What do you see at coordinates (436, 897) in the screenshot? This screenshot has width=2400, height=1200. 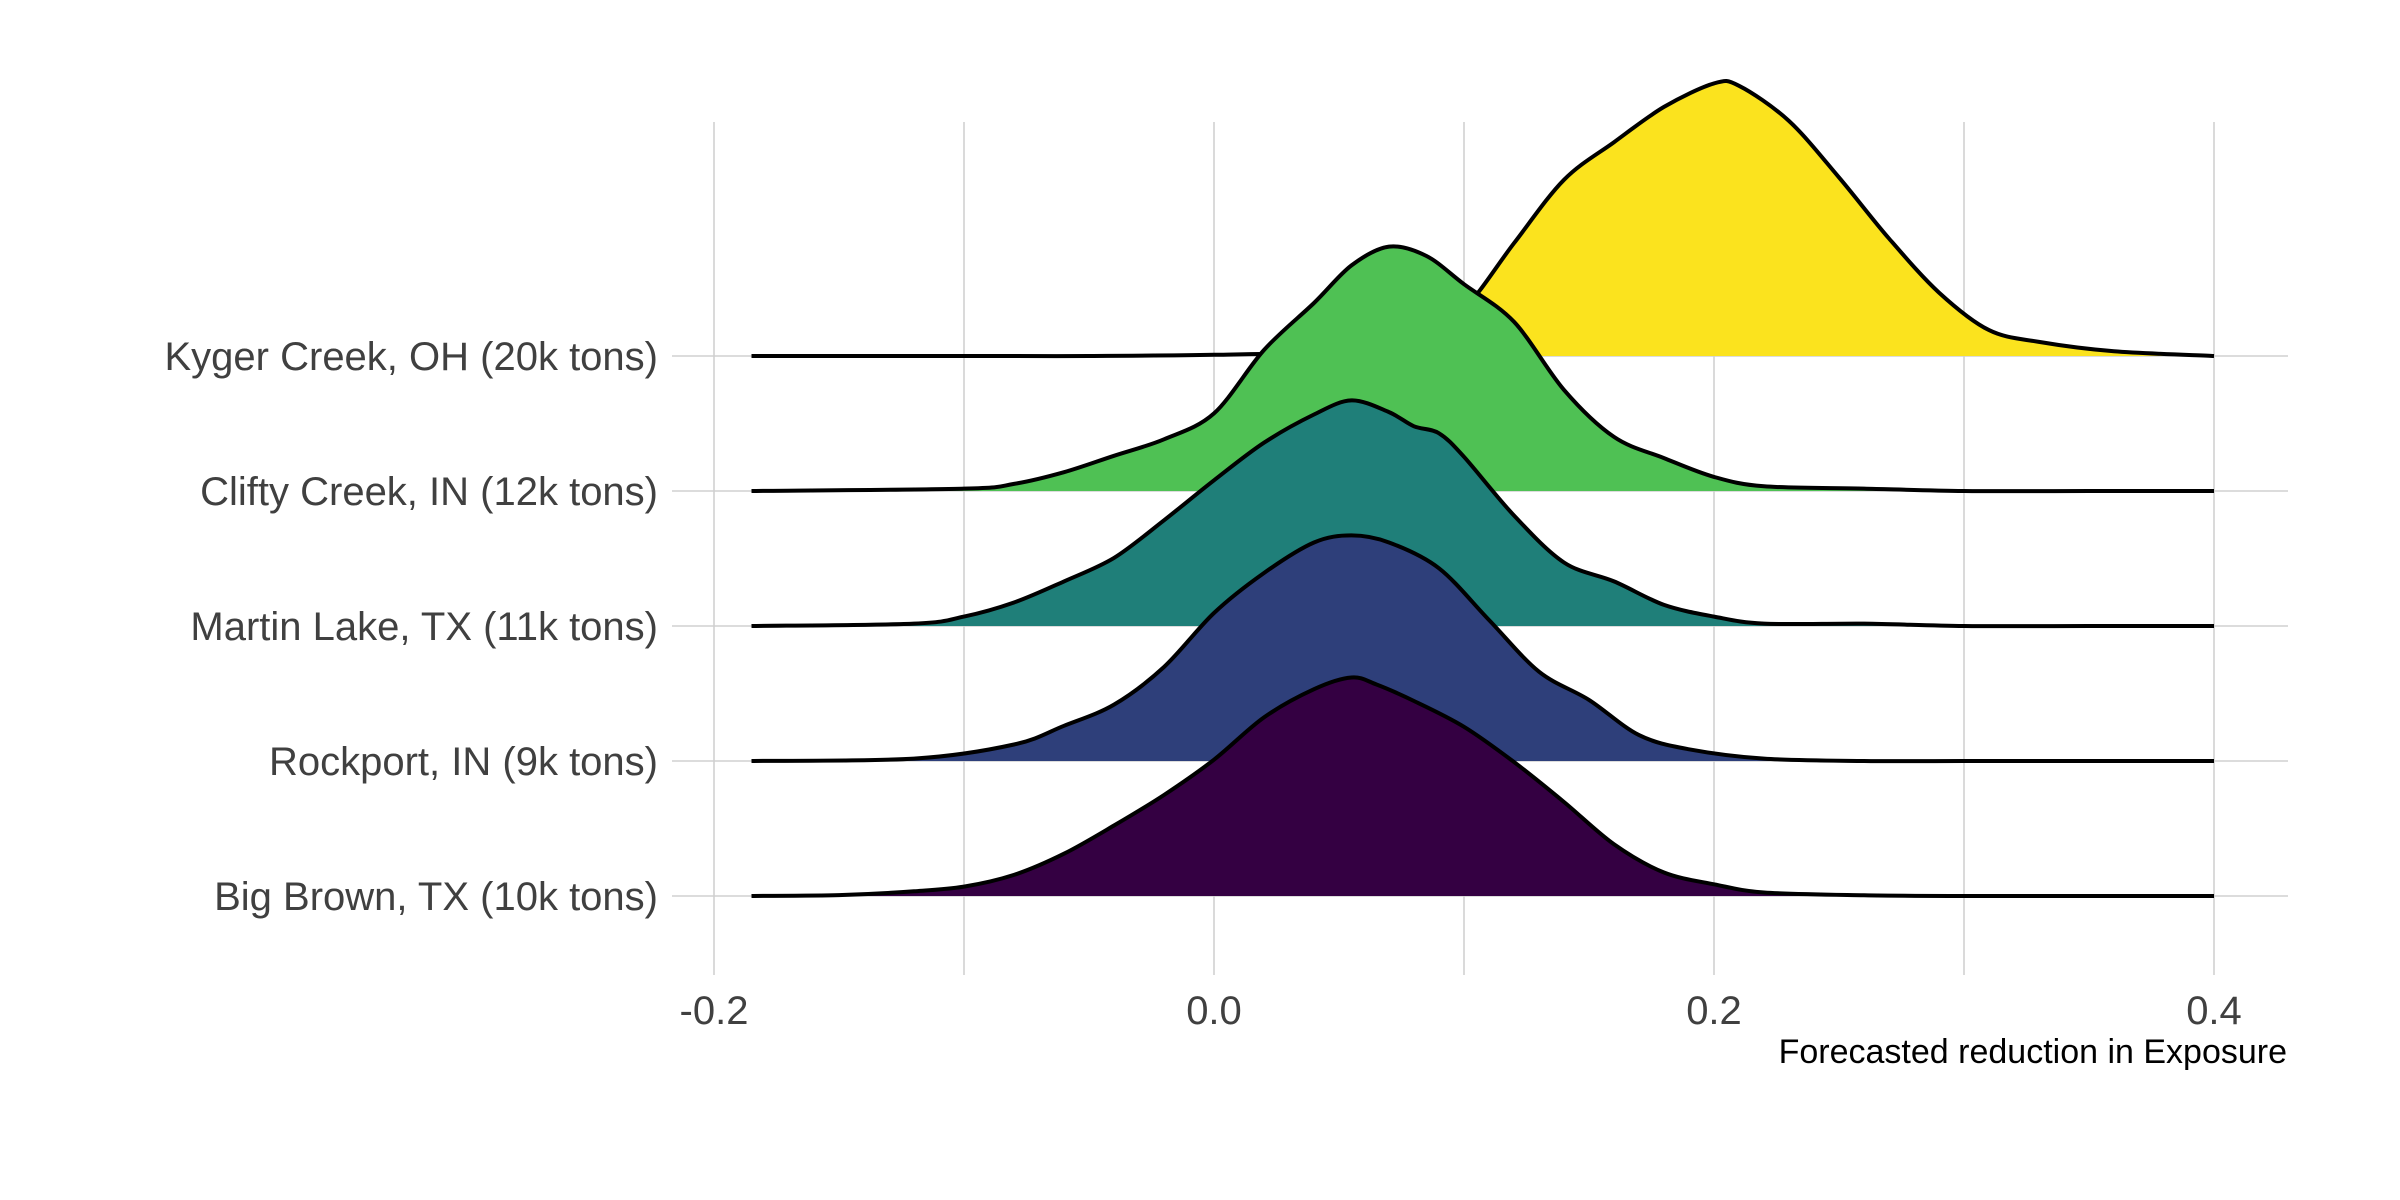 I see `category-label: Big Brown, TX (10k tons)` at bounding box center [436, 897].